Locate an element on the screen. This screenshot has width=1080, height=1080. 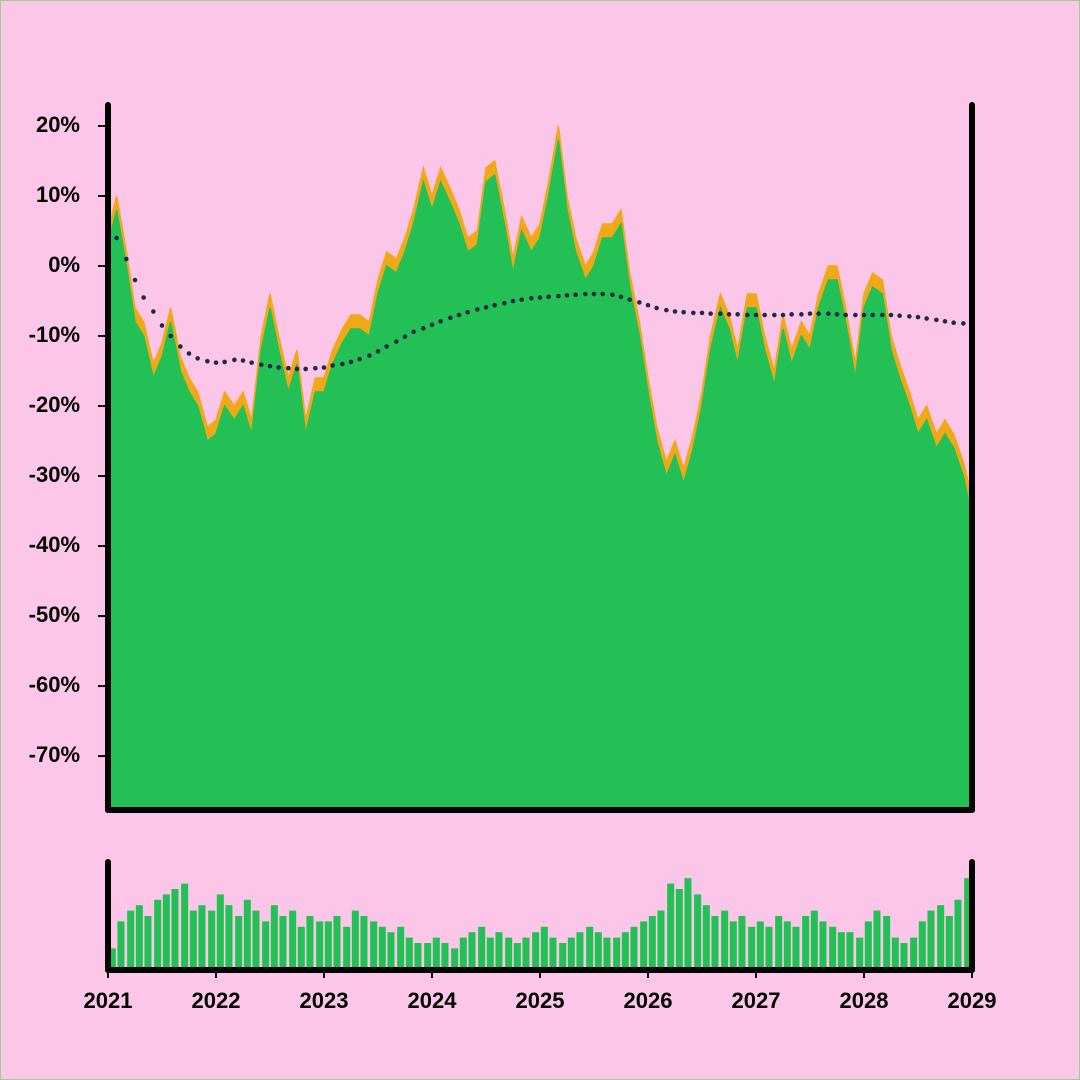
y-tick-label: -40% is located at coordinates (54, 544).